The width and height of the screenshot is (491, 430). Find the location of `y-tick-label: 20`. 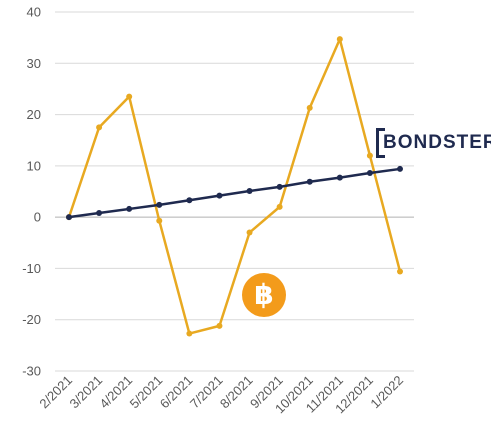

y-tick-label: 20 is located at coordinates (34, 114).